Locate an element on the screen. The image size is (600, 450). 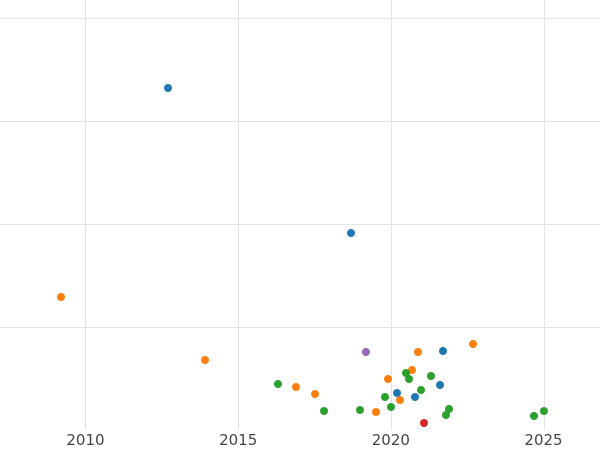
x-tick-label: 2025 is located at coordinates (543, 440).